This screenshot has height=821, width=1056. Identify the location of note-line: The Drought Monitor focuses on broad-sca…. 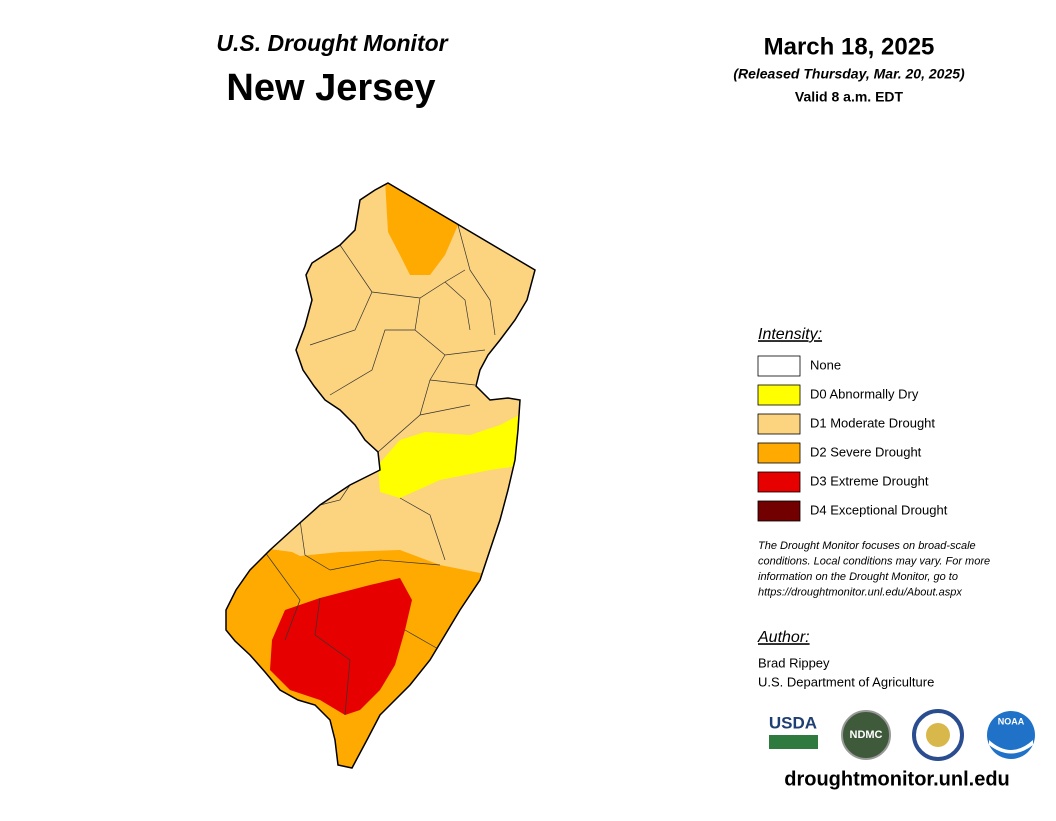
(867, 546).